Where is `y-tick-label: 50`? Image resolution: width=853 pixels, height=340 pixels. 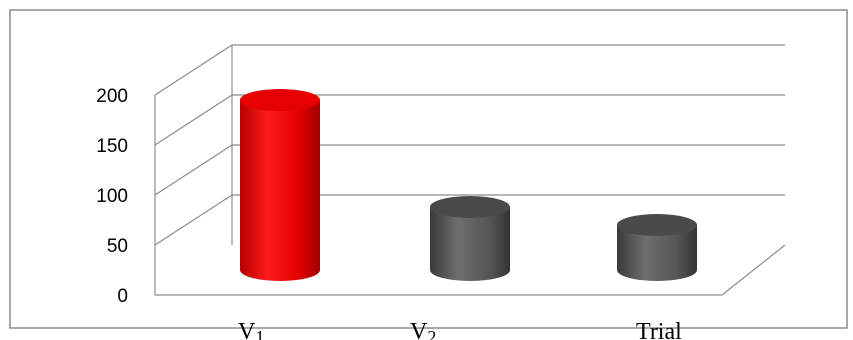 y-tick-label: 50 is located at coordinates (117, 246).